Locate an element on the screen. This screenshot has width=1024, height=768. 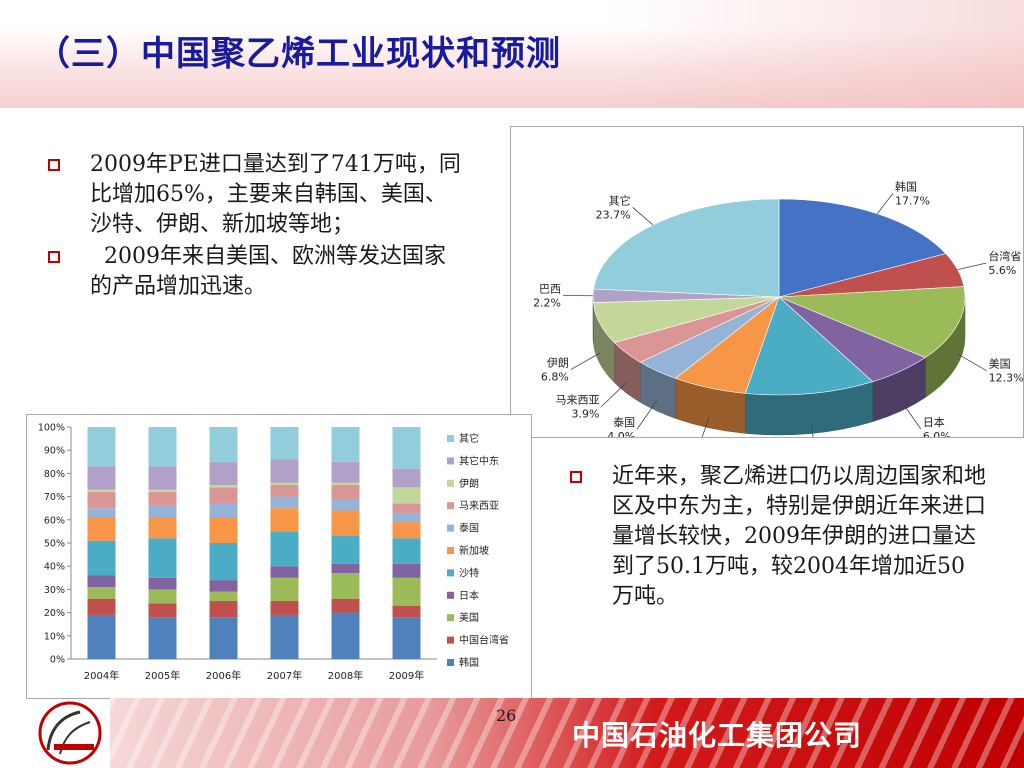
company-name: 中国石油化工集团公司 is located at coordinates (717, 735).